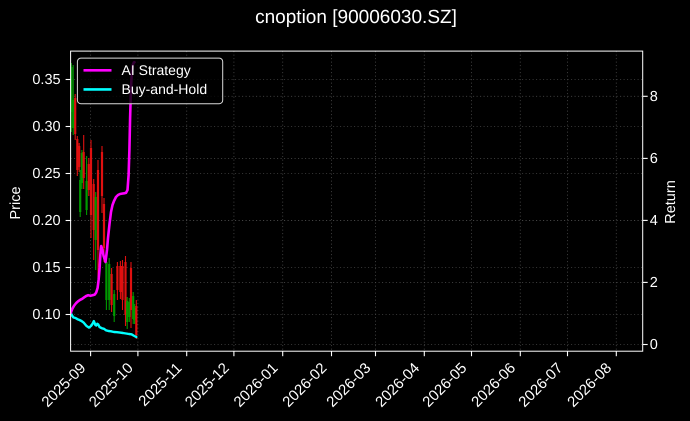 Image resolution: width=690 pixels, height=421 pixels. Describe the element at coordinates (16, 202) in the screenshot. I see `svg-text: Price` at that location.